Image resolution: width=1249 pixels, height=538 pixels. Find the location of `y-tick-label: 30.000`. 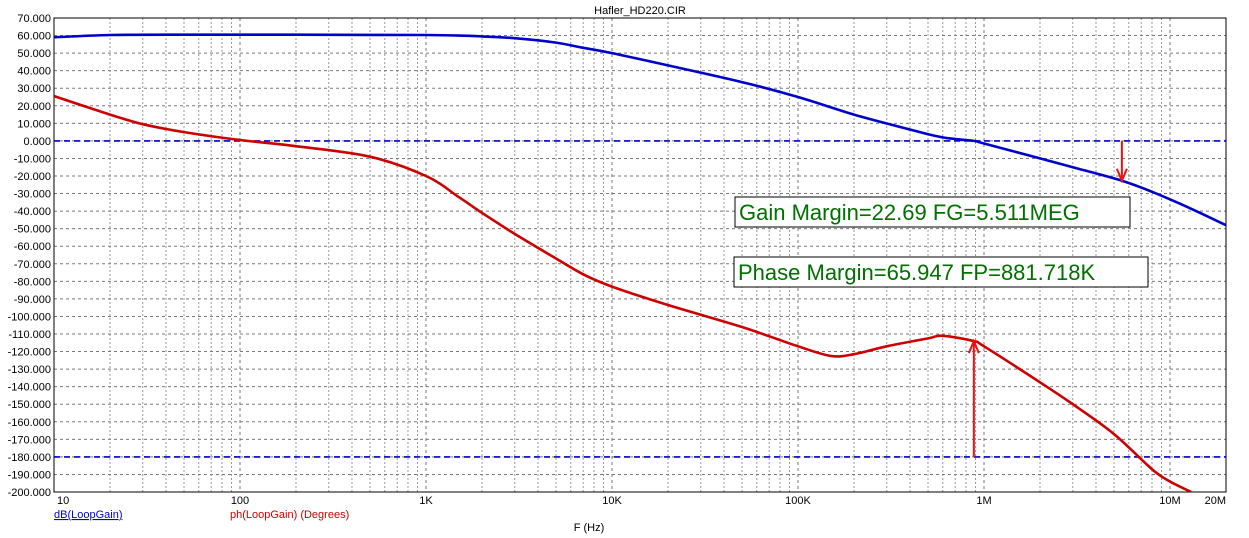

y-tick-label: 30.000 is located at coordinates (34, 89).